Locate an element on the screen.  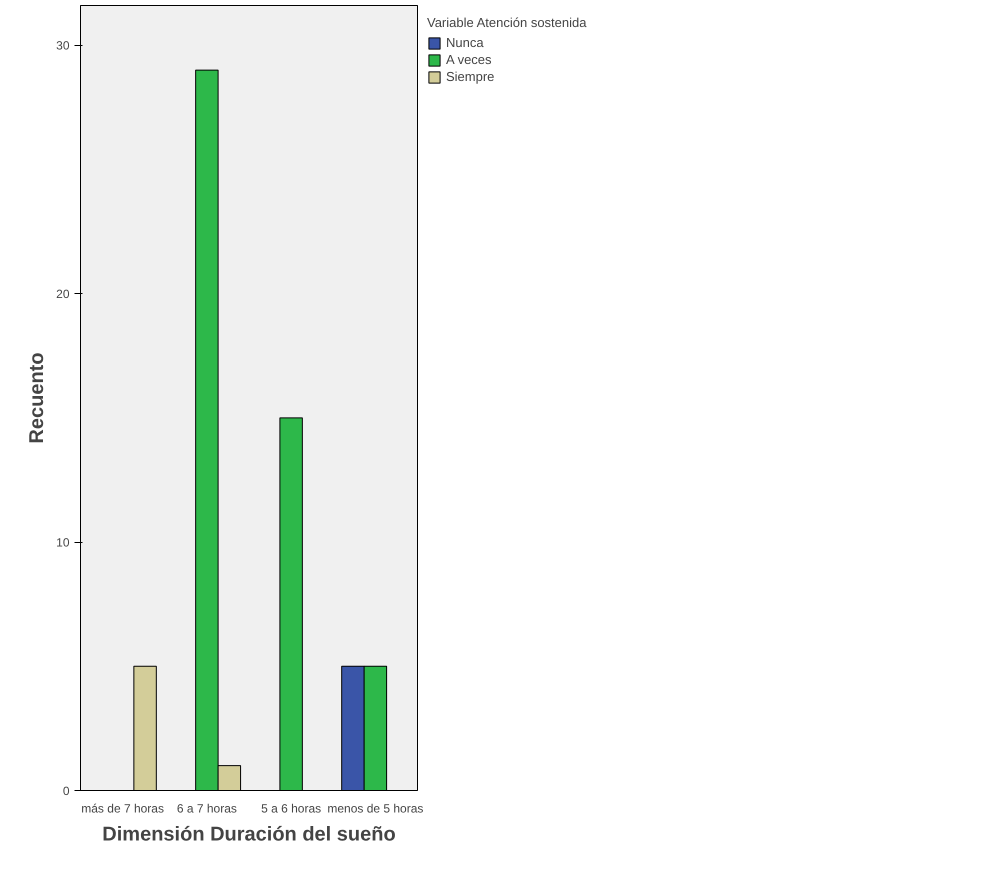
x-tick-label: 6 a 7 horas is located at coordinates (206, 809).